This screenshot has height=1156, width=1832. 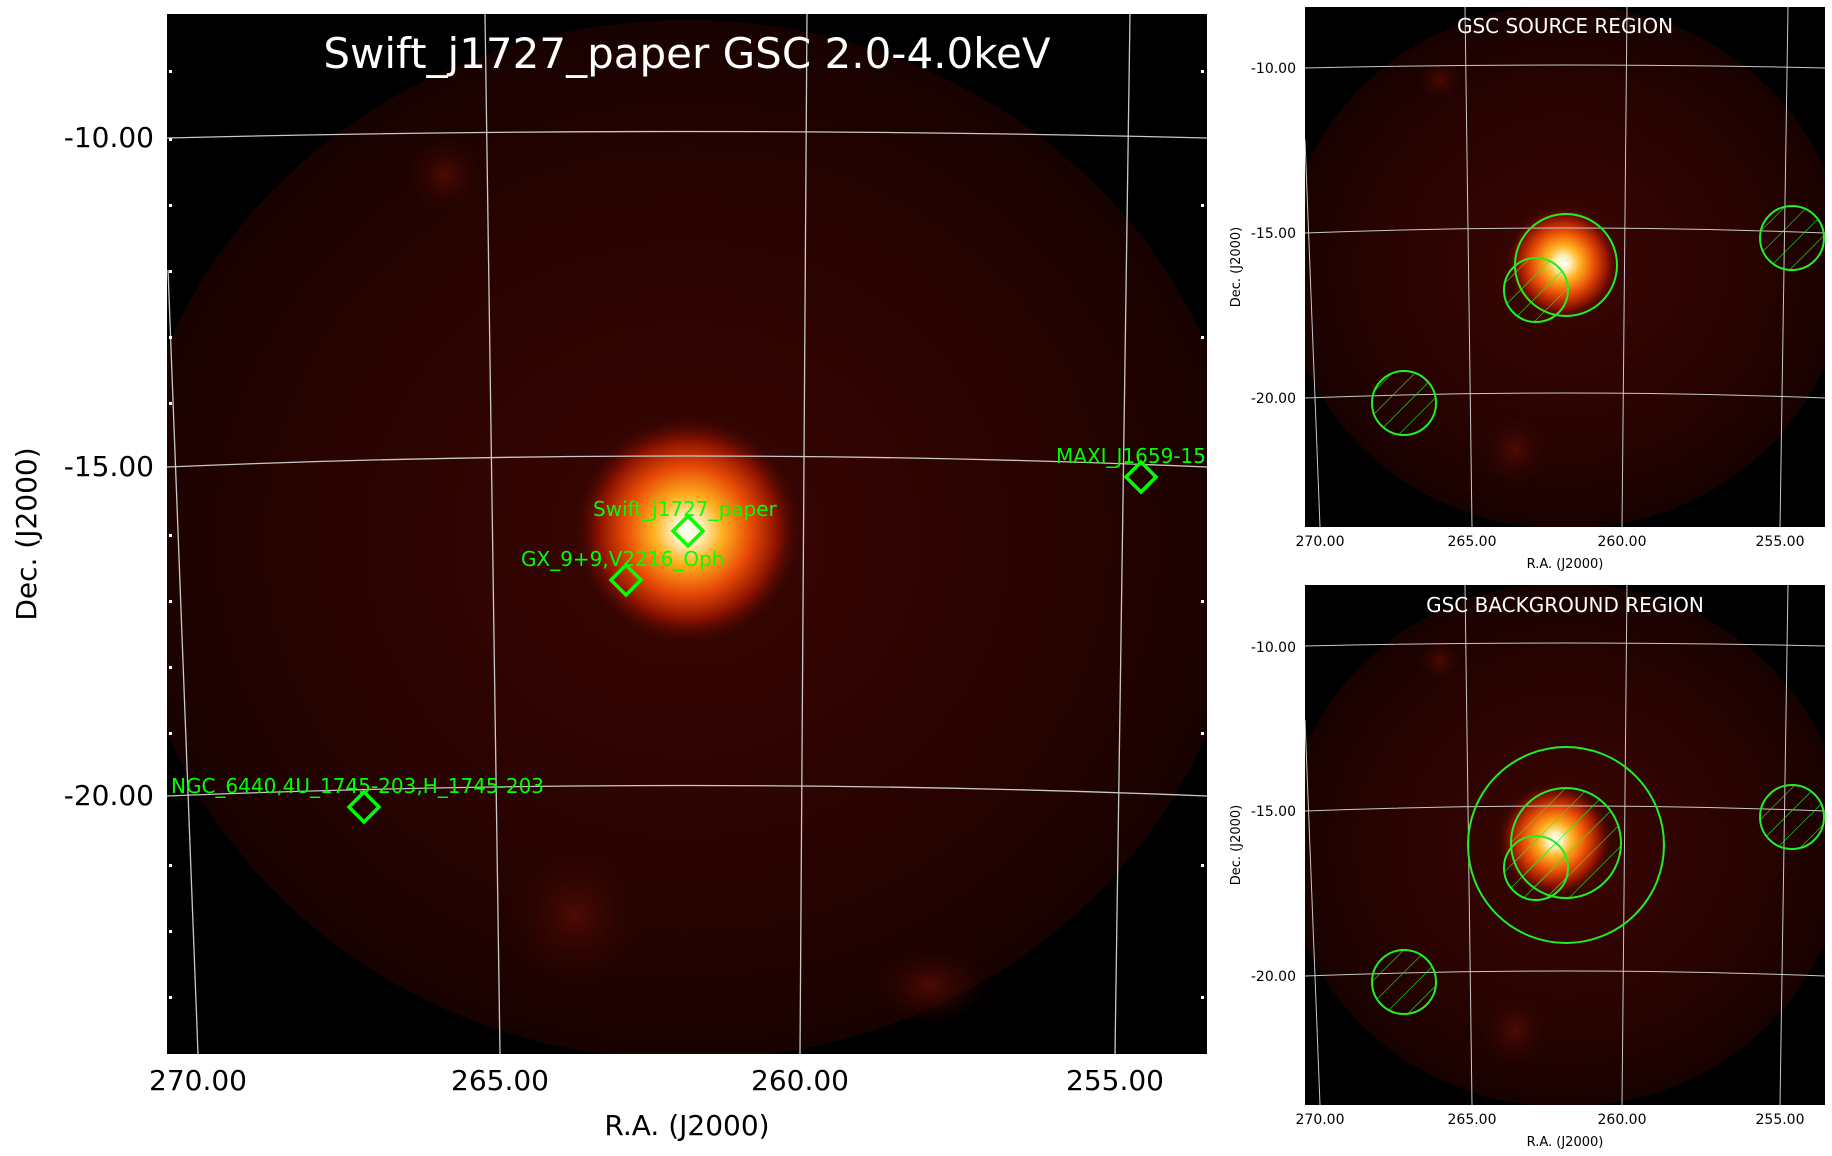 I want to click on background-panel-title: GSC BACKGROUND REGION, so click(x=1565, y=605).